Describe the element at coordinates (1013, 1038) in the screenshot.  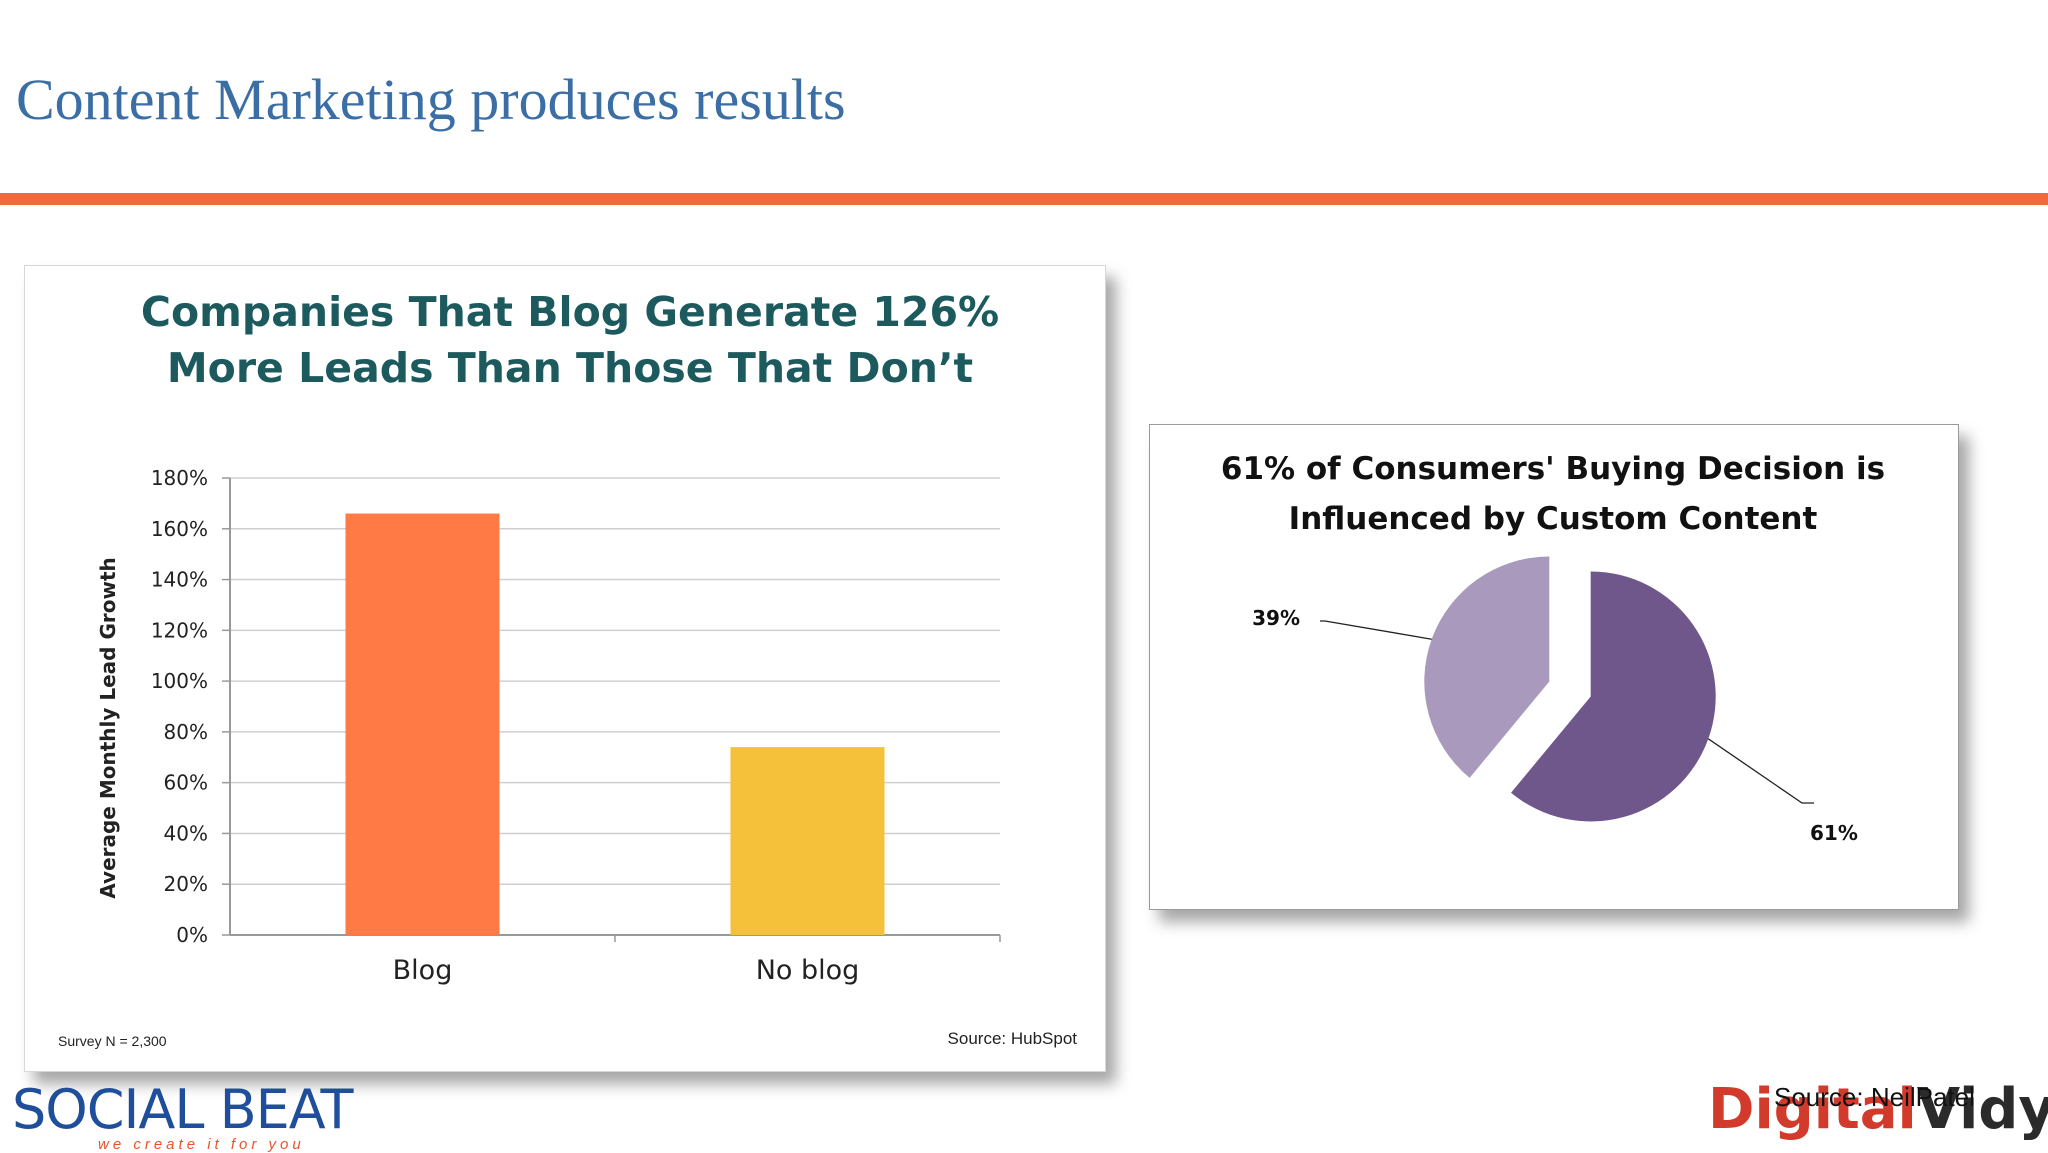
I see `hubspot-source: Source: HubSpot` at that location.